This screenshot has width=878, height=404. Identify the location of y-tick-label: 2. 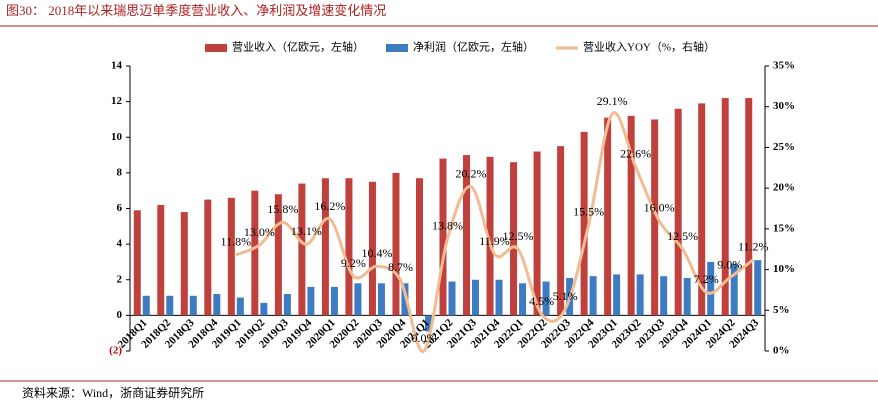
(120, 279).